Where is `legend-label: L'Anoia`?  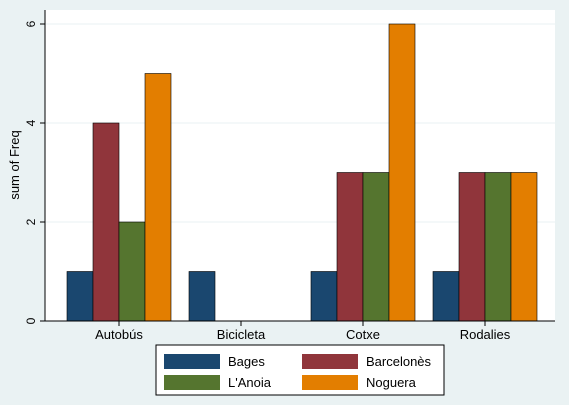
legend-label: L'Anoia is located at coordinates (250, 382).